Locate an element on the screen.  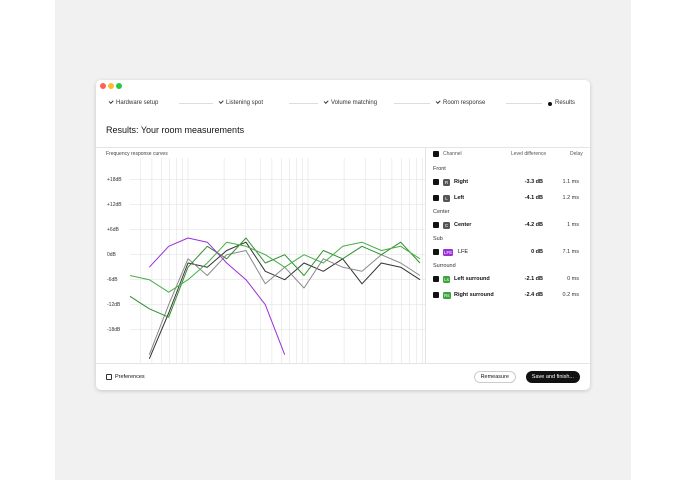
minimize-button is located at coordinates (111, 86).